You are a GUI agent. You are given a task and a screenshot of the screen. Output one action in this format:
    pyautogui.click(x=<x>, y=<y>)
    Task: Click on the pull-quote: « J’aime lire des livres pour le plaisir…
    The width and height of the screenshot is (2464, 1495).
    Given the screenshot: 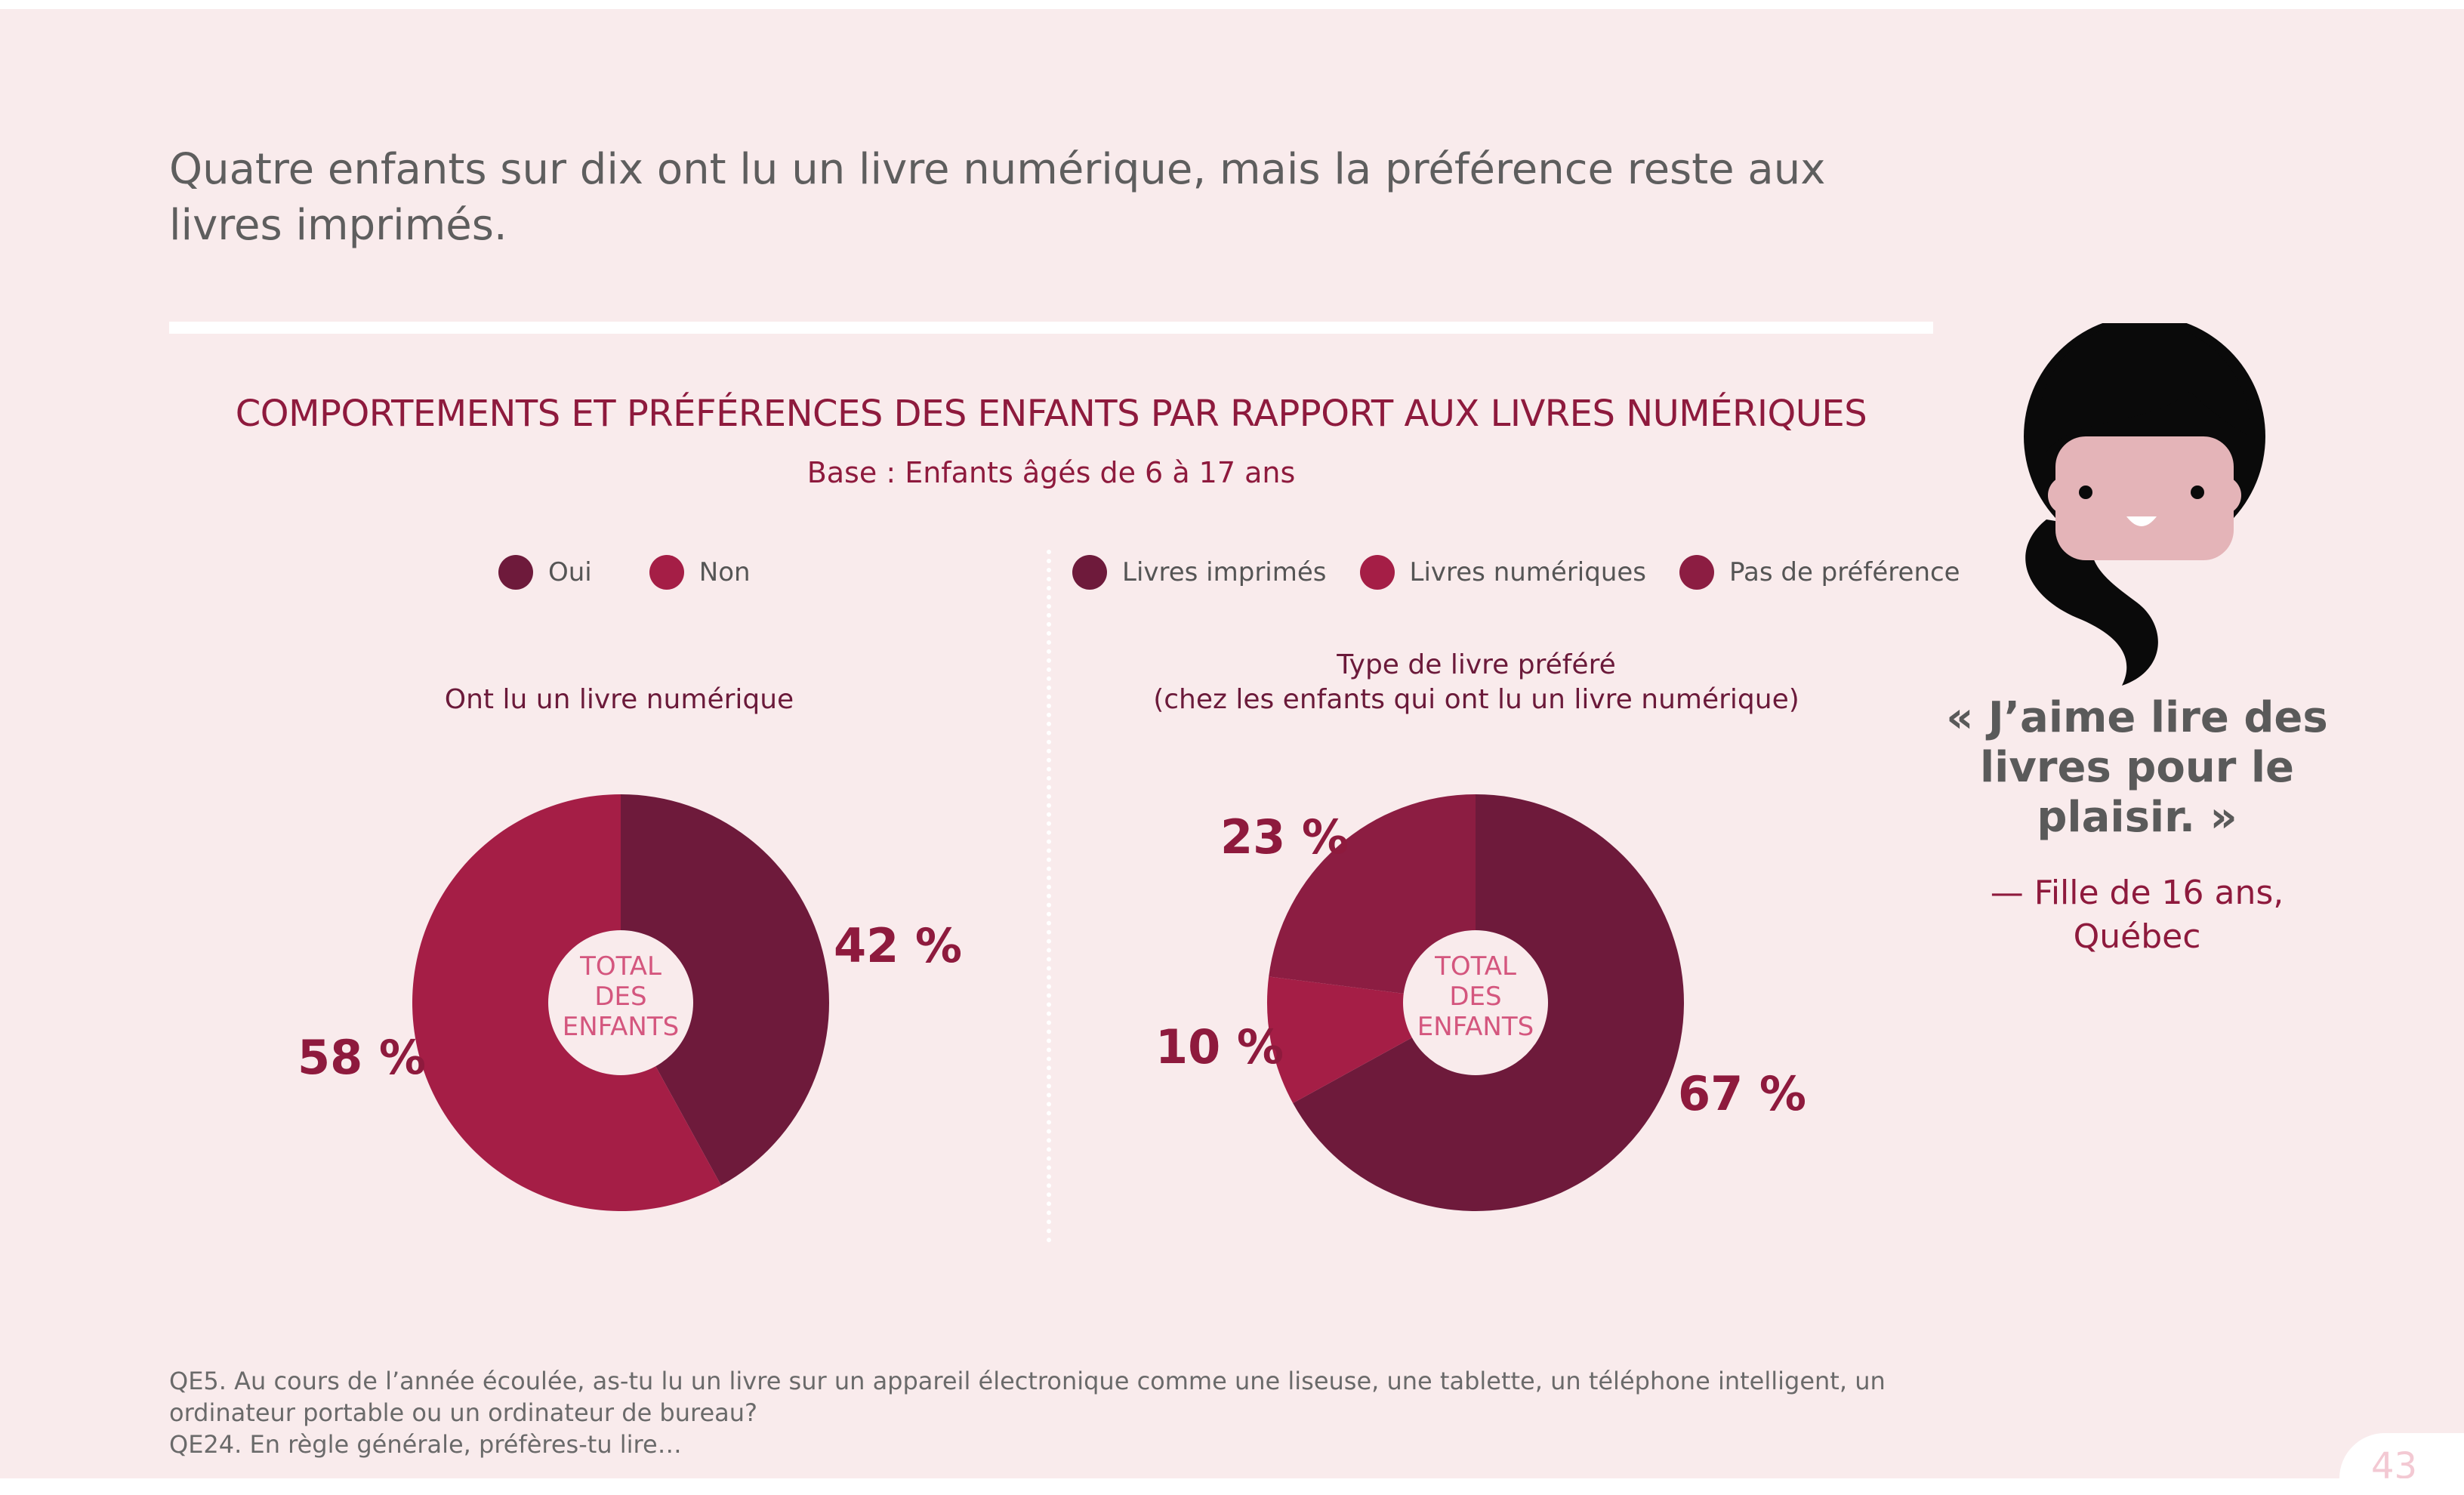 What is the action you would take?
    pyautogui.click(x=2137, y=767)
    